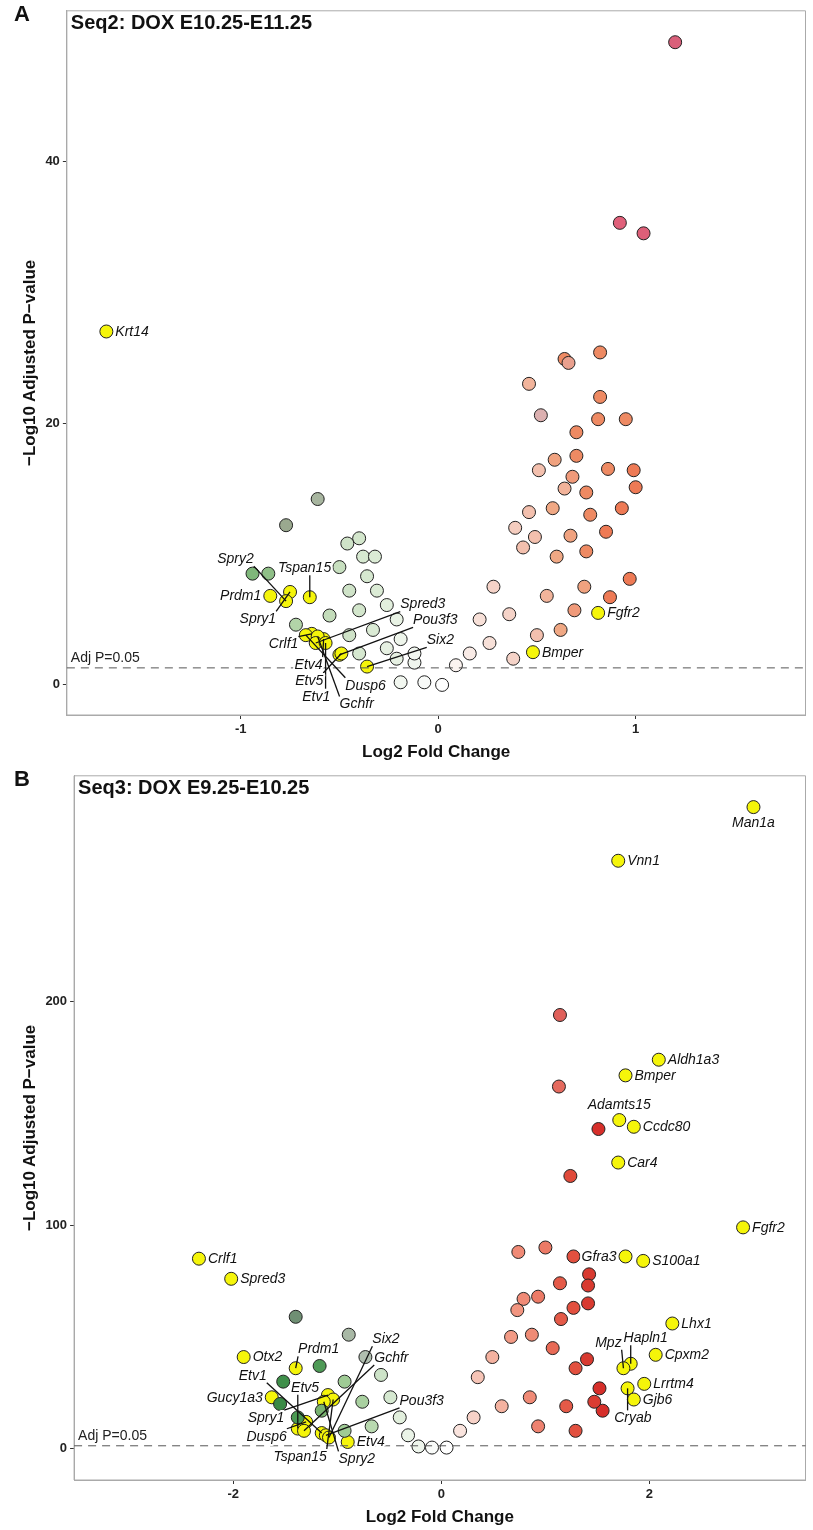 This screenshot has height=1530, width=813. I want to click on annotation: Adamts15, so click(618, 1103).